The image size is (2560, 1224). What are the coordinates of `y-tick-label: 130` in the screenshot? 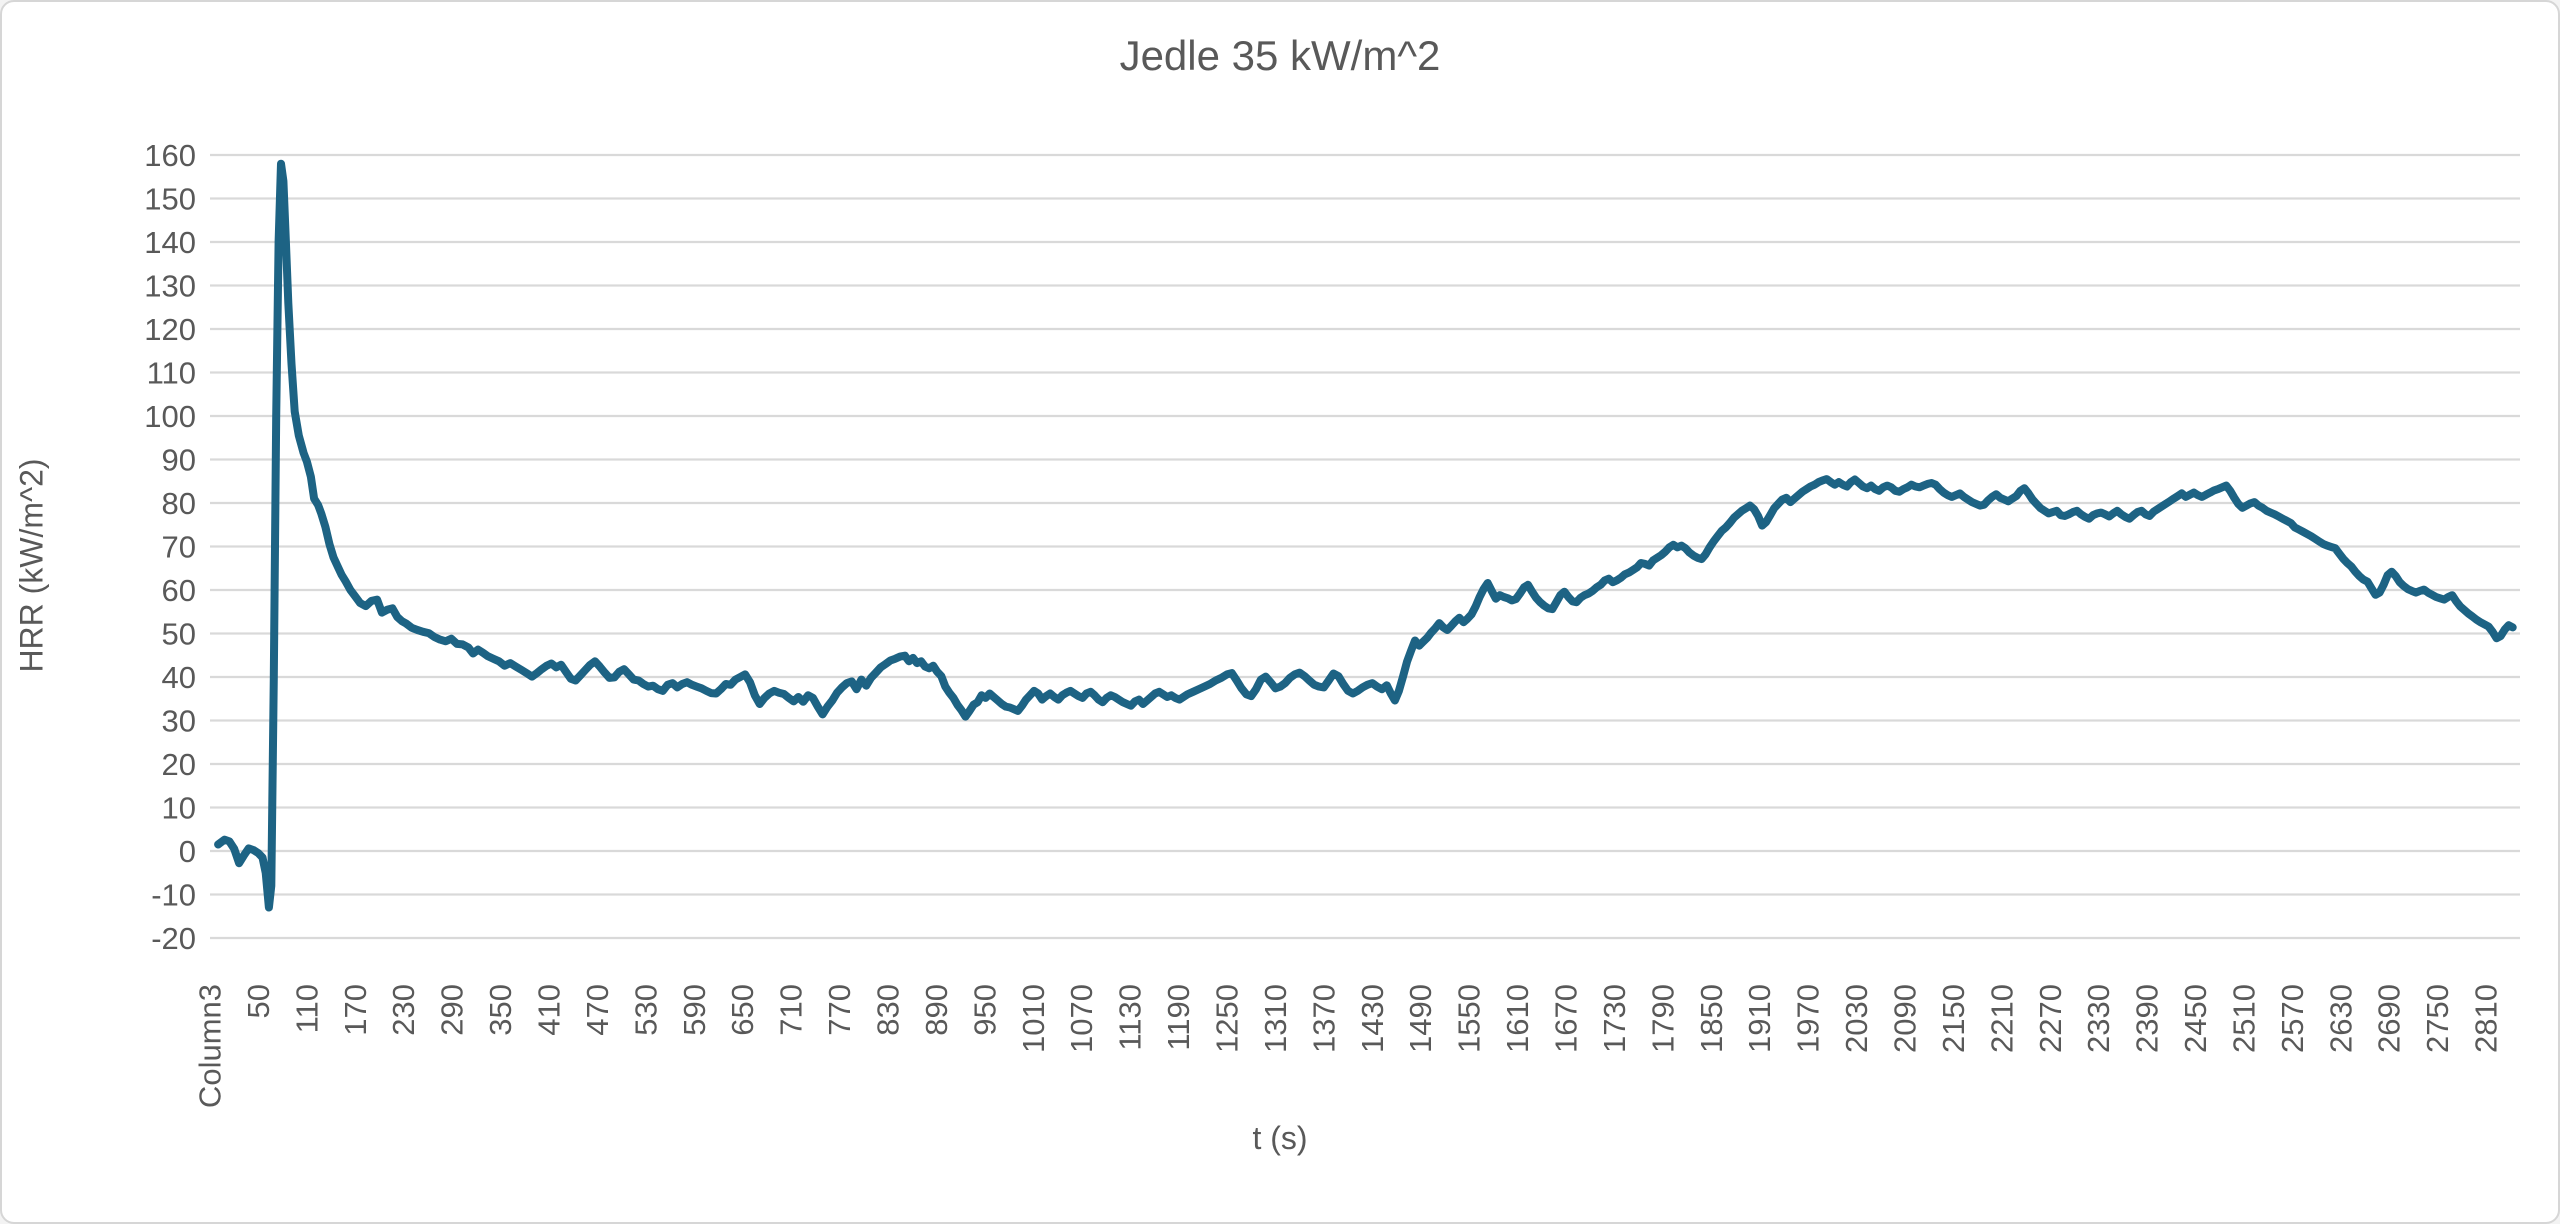 It's located at (170, 286).